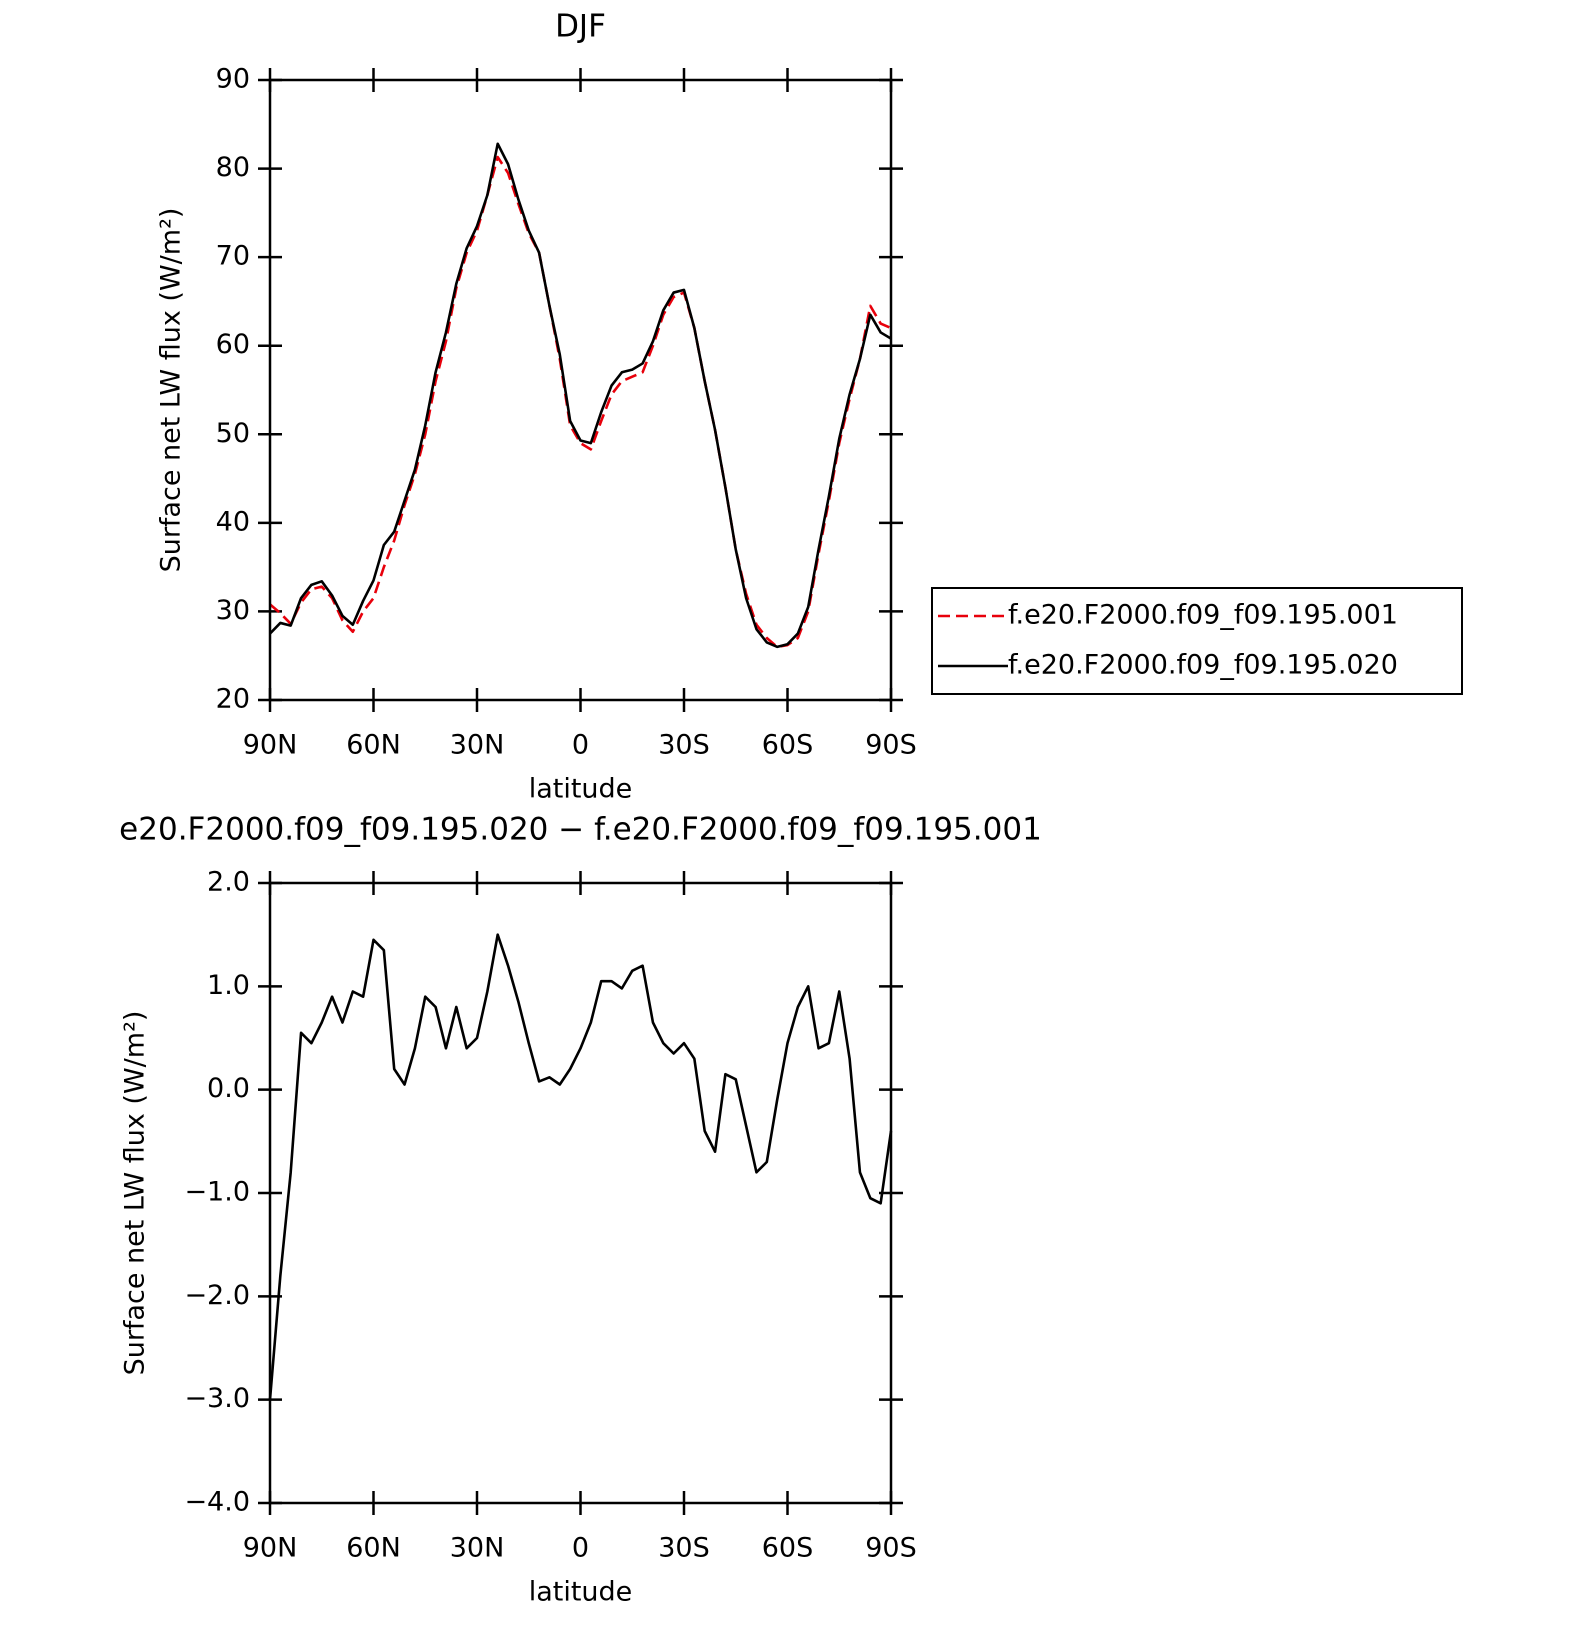 The image size is (1588, 1635). Describe the element at coordinates (228, 882) in the screenshot. I see `y-tick-label: 2.0` at that location.